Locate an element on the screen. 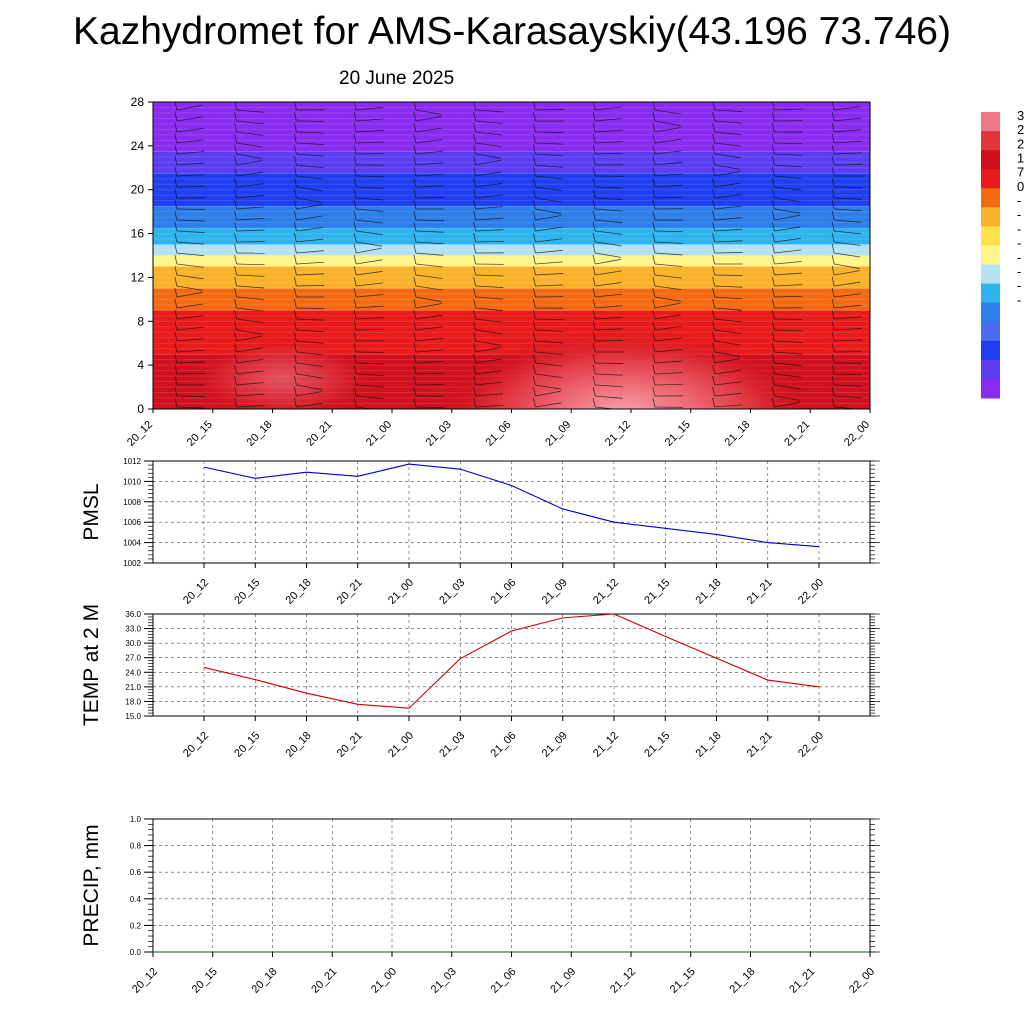 This screenshot has width=1024, height=1024. x-tick-label: 21_18 is located at coordinates (743, 981).